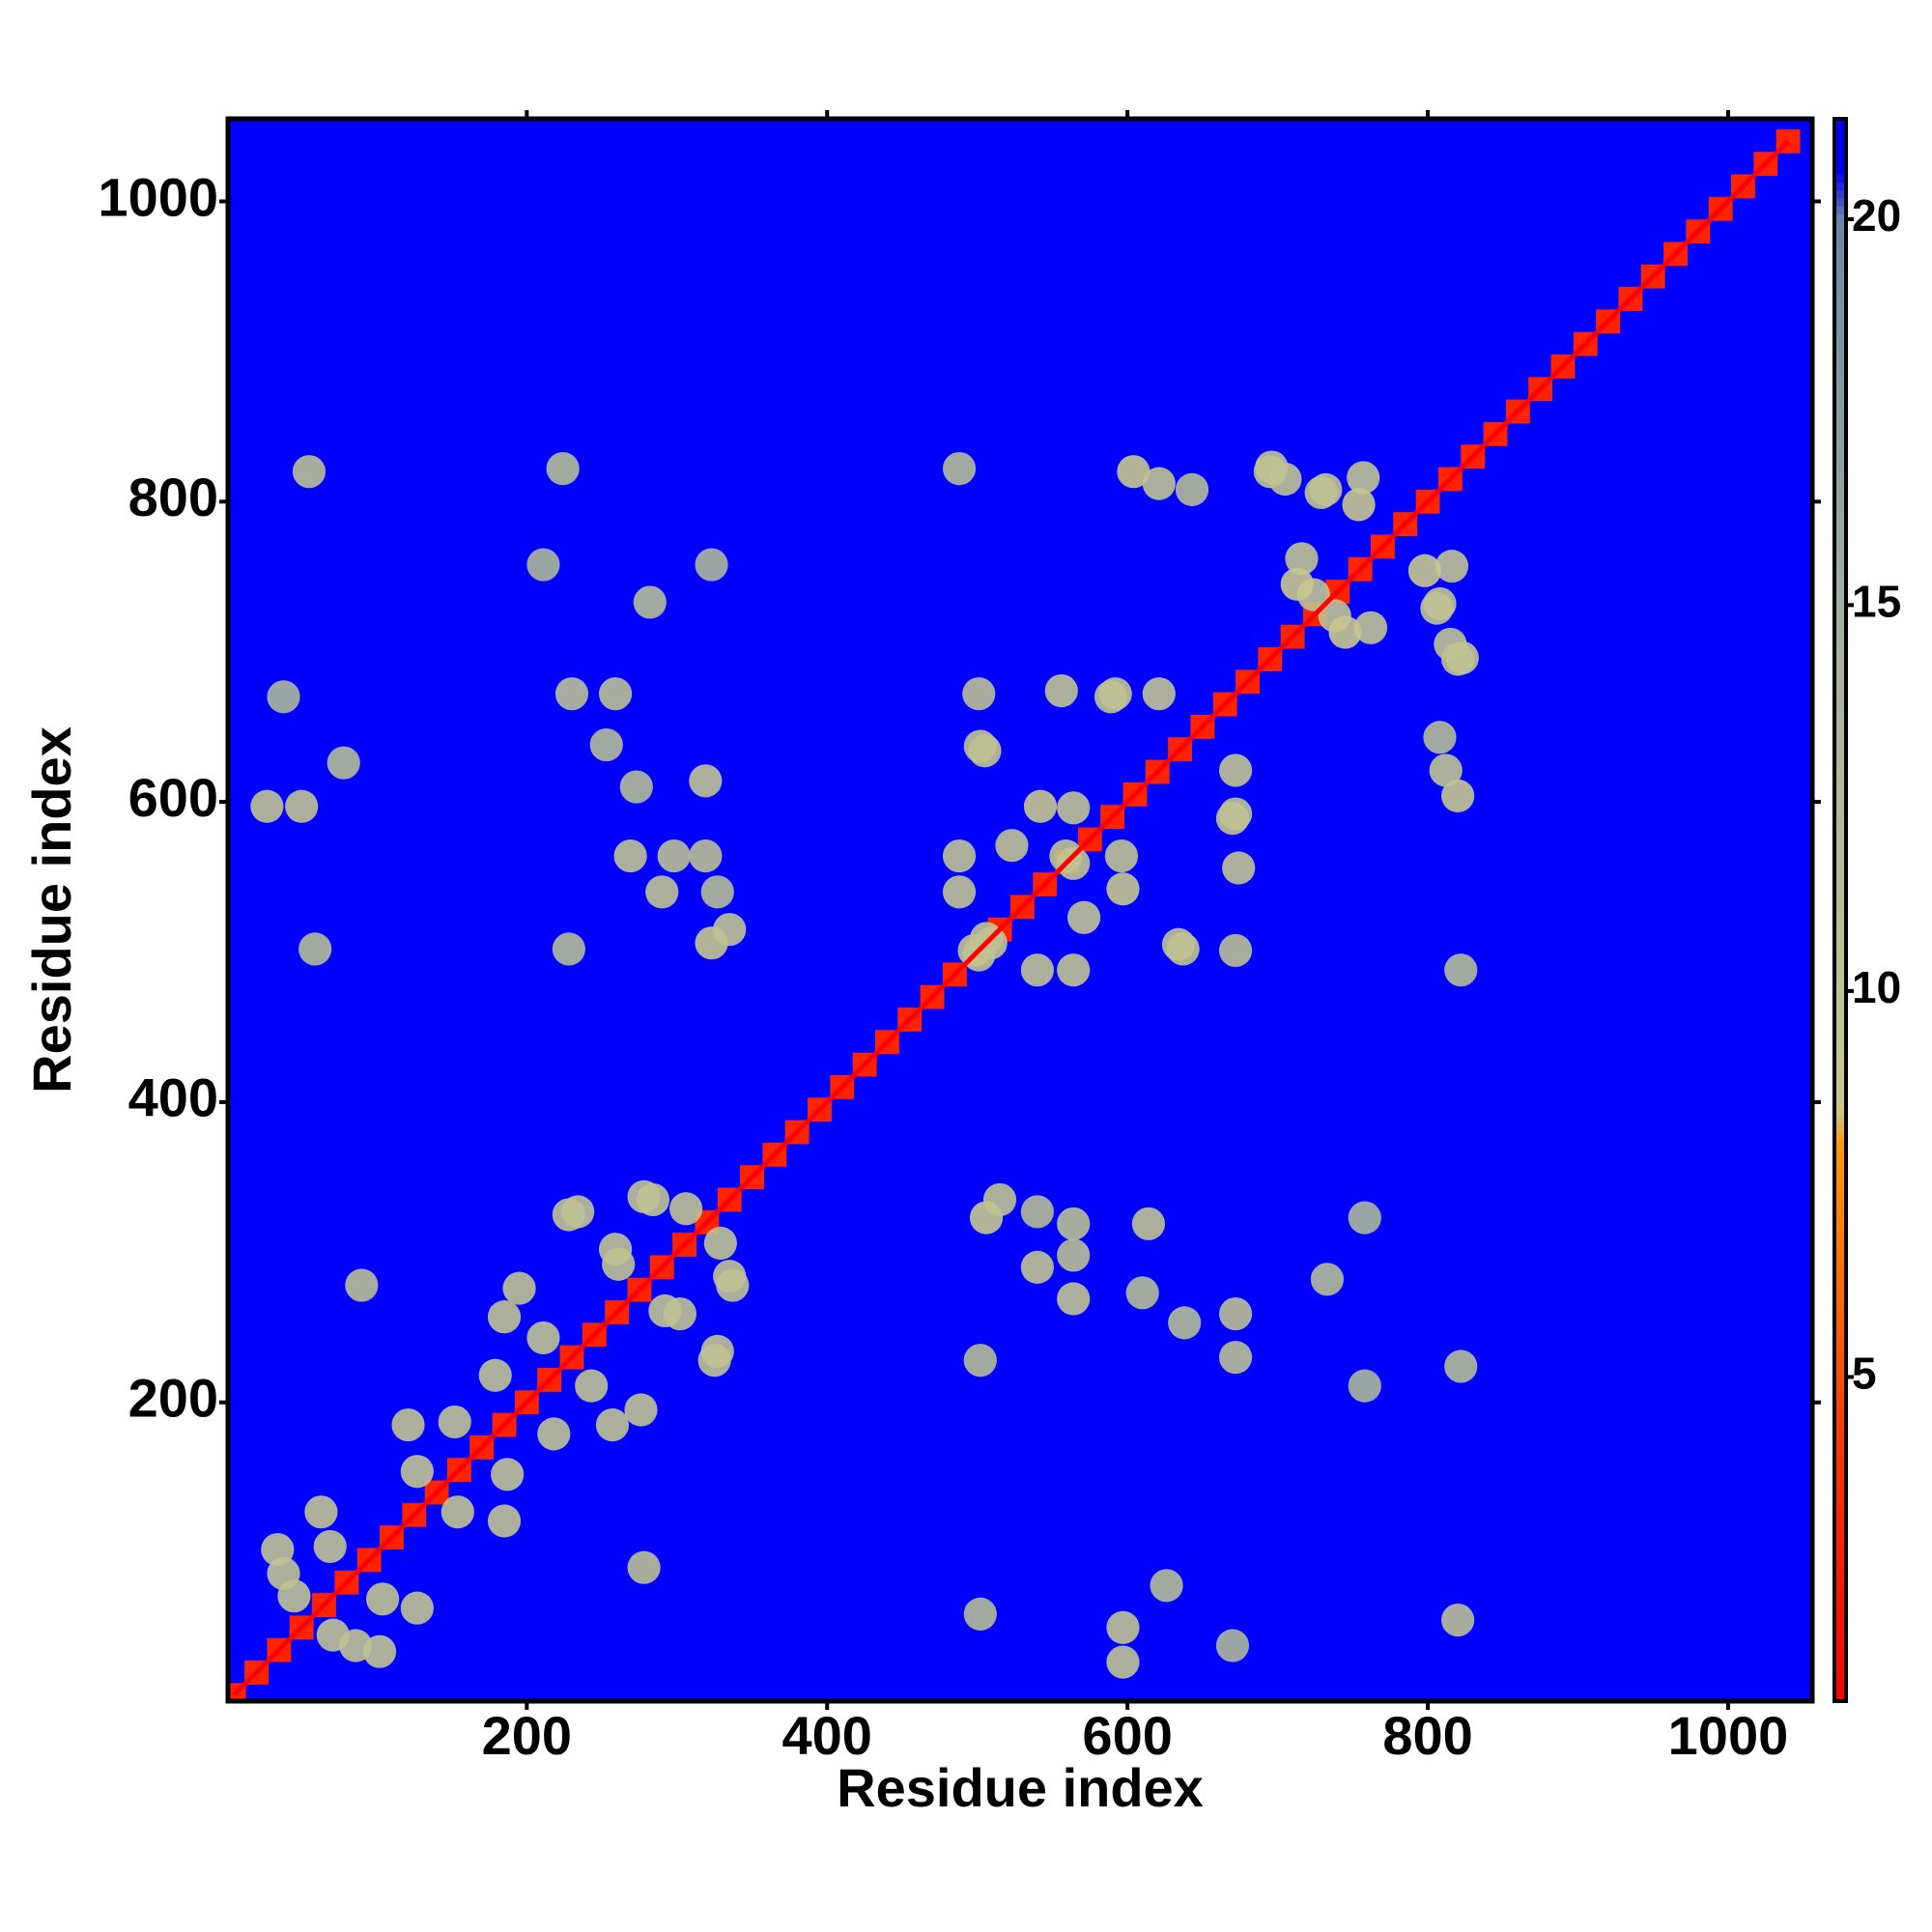 This screenshot has width=1932, height=1932. Describe the element at coordinates (1876, 602) in the screenshot. I see `colorbar-tick-label: 15` at that location.